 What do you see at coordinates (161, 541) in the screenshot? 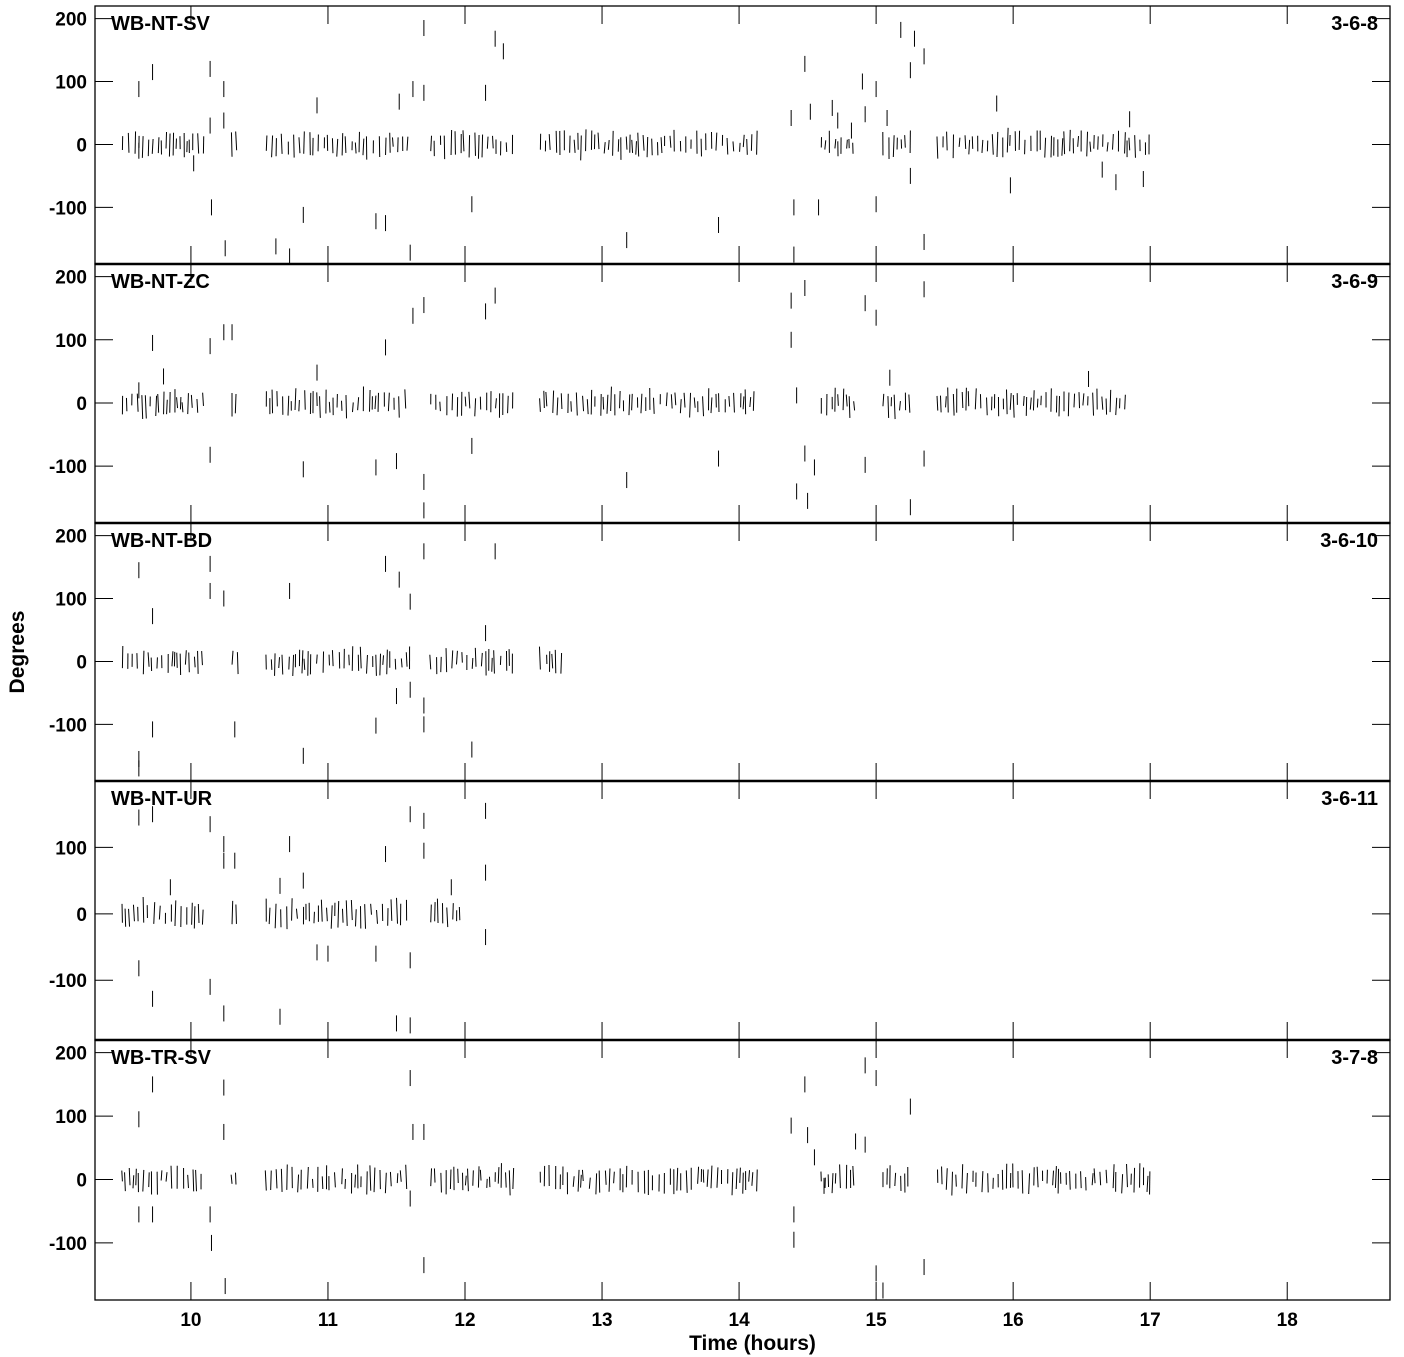
I see `baseline-label: WB-NT-BD` at bounding box center [161, 541].